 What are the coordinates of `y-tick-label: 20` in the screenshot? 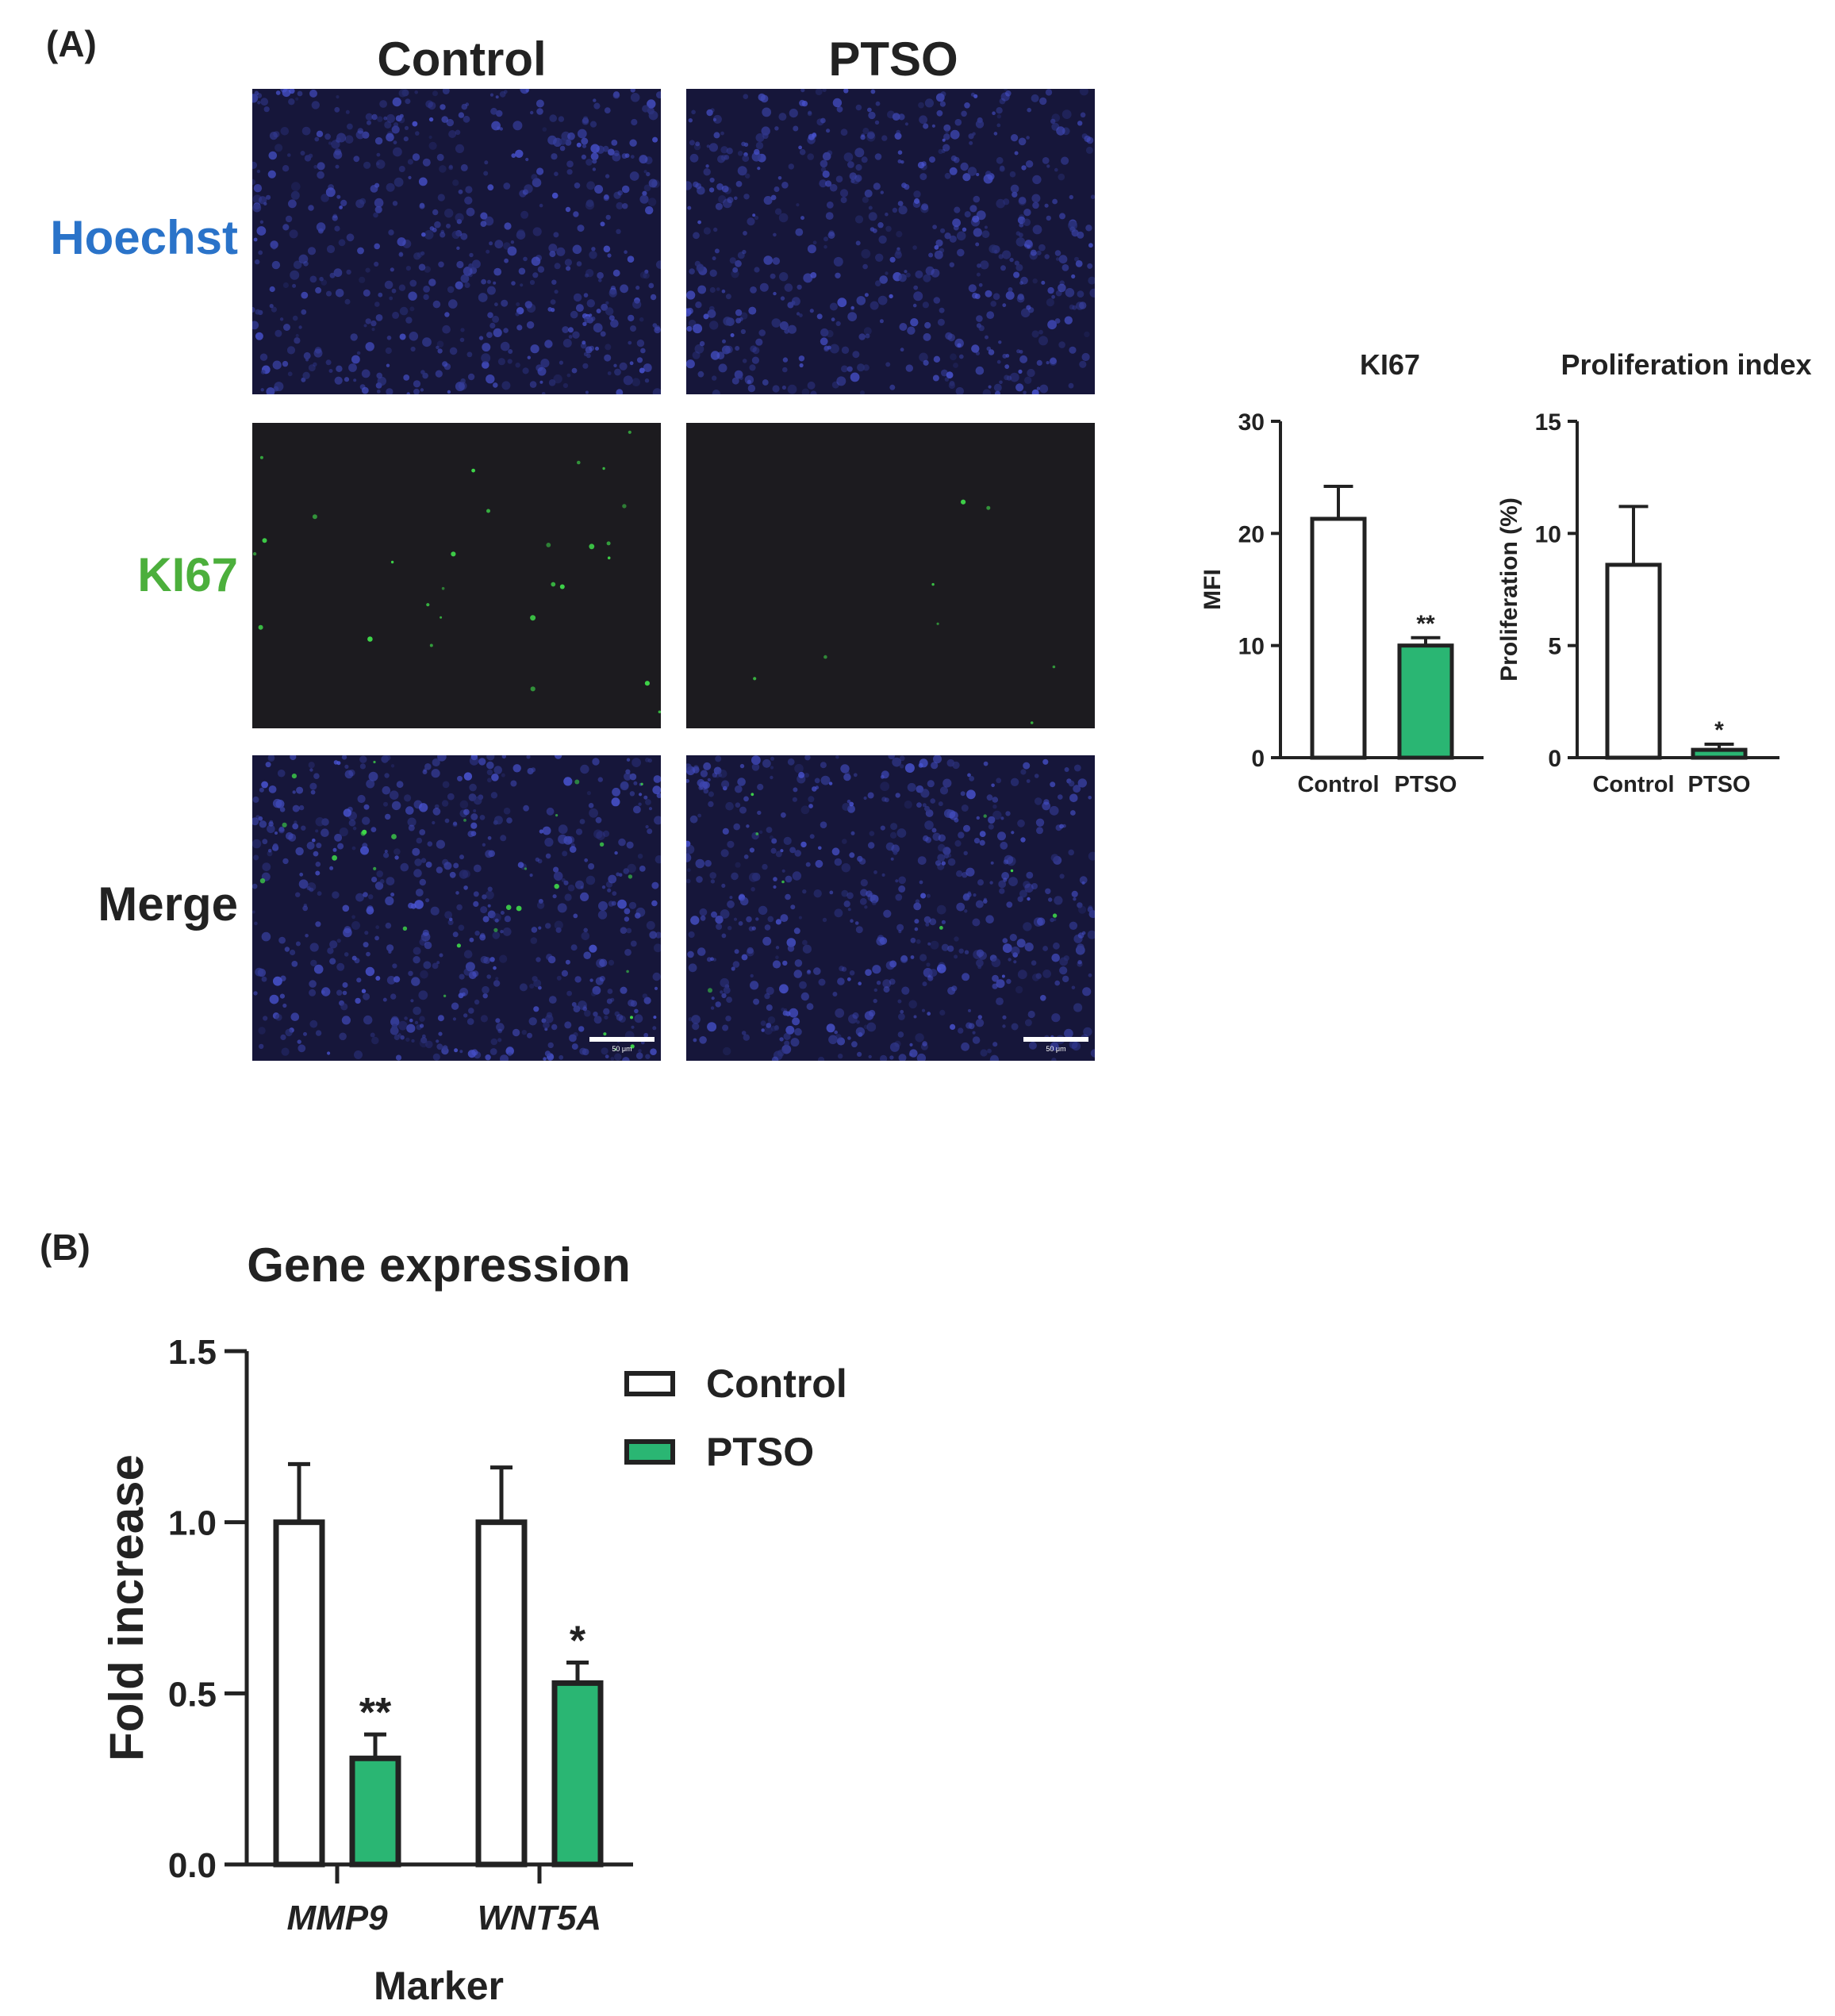 It's located at (1251, 534).